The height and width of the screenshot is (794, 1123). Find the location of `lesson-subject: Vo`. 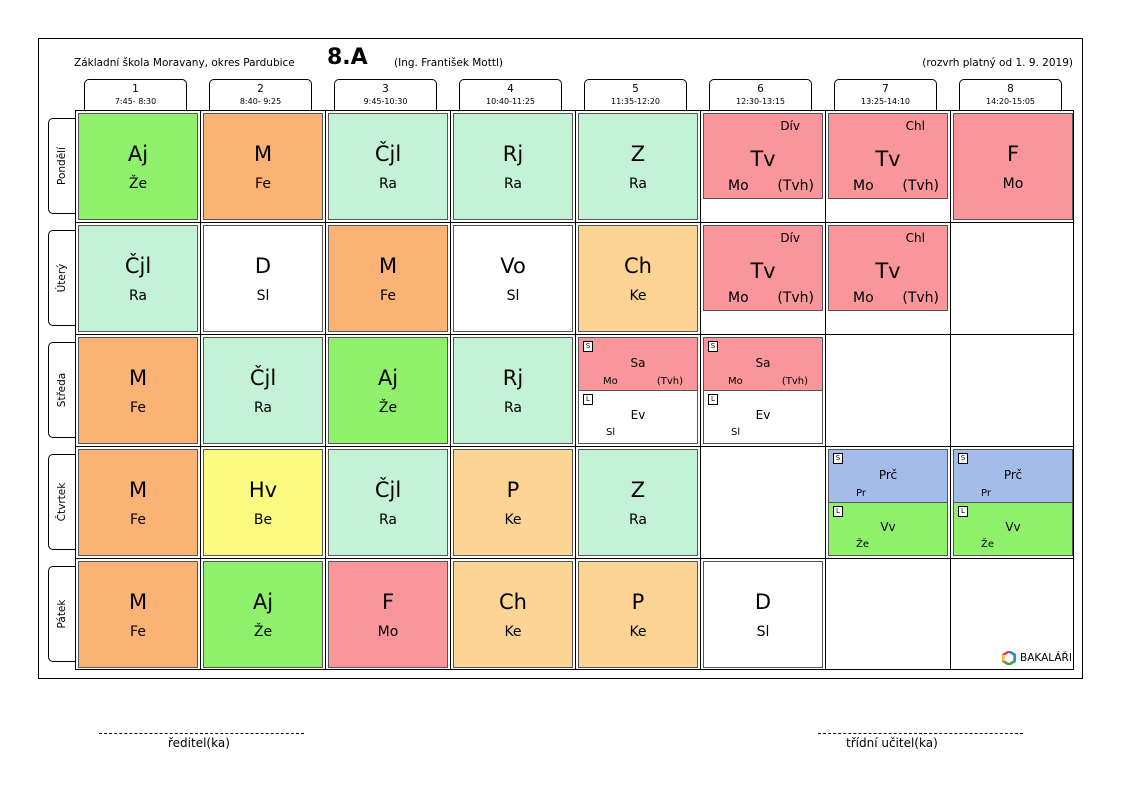

lesson-subject: Vo is located at coordinates (513, 266).